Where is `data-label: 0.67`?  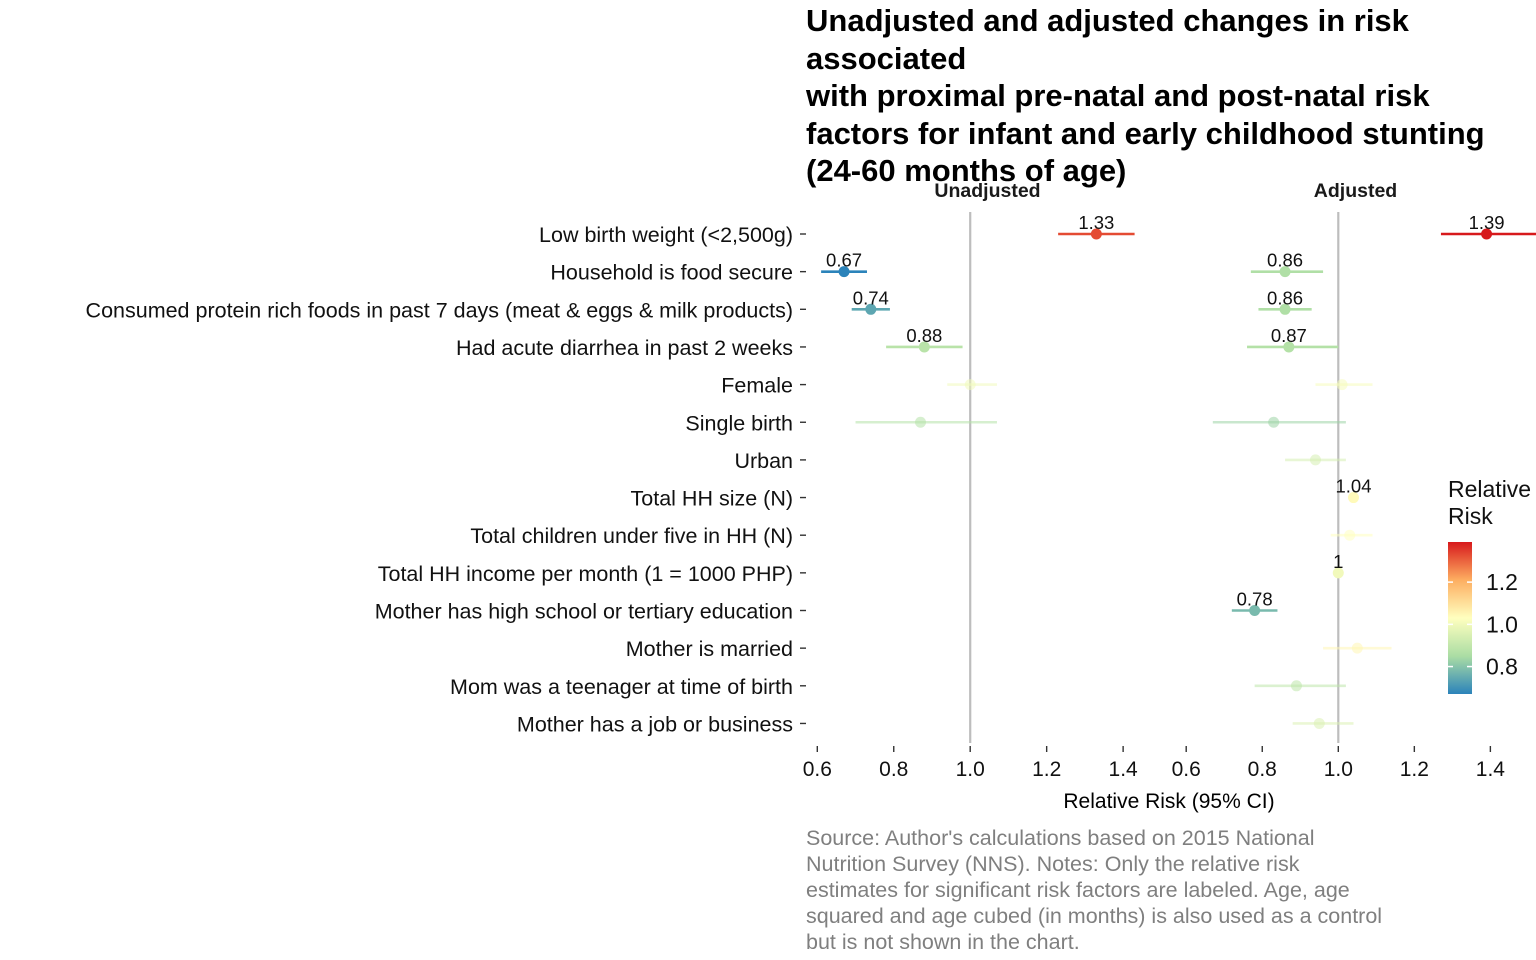
data-label: 0.67 is located at coordinates (844, 260).